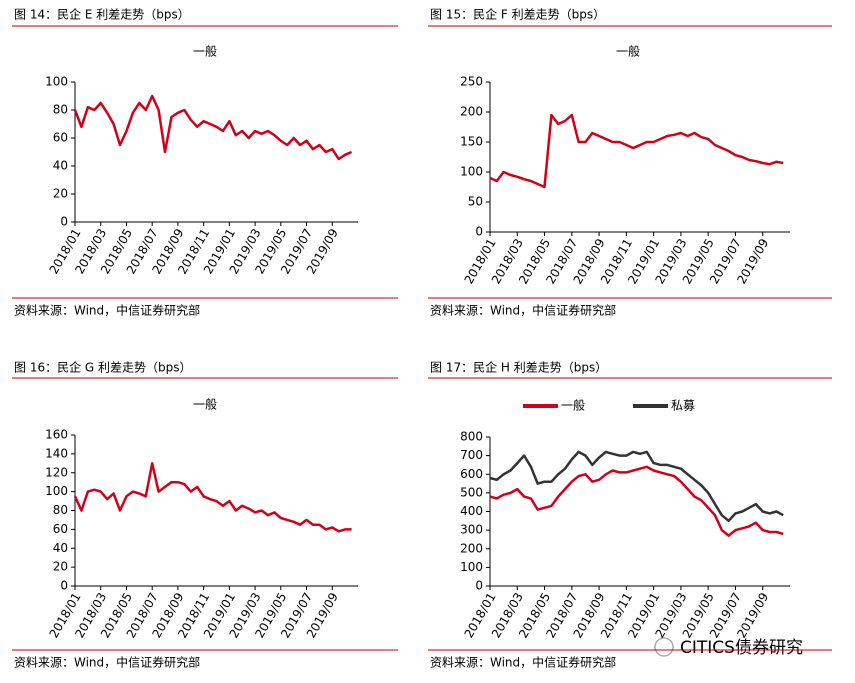 This screenshot has height=683, width=855. I want to click on y-tick-label: 800, so click(471, 437).